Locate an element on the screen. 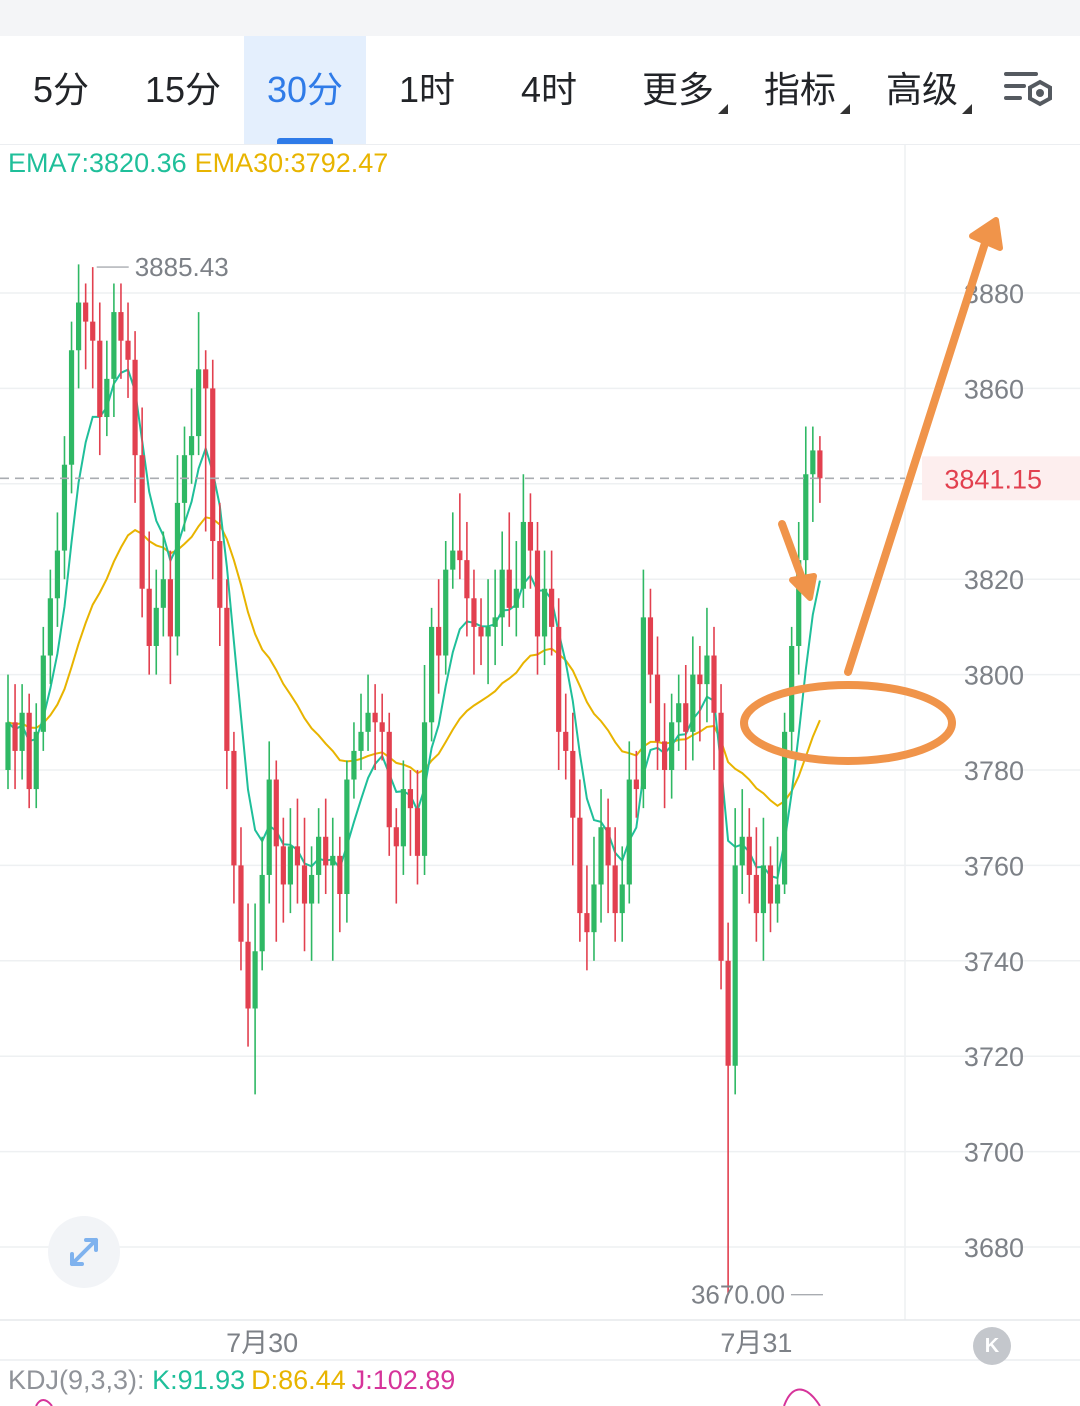  tab-more: 更多 is located at coordinates (678, 90).